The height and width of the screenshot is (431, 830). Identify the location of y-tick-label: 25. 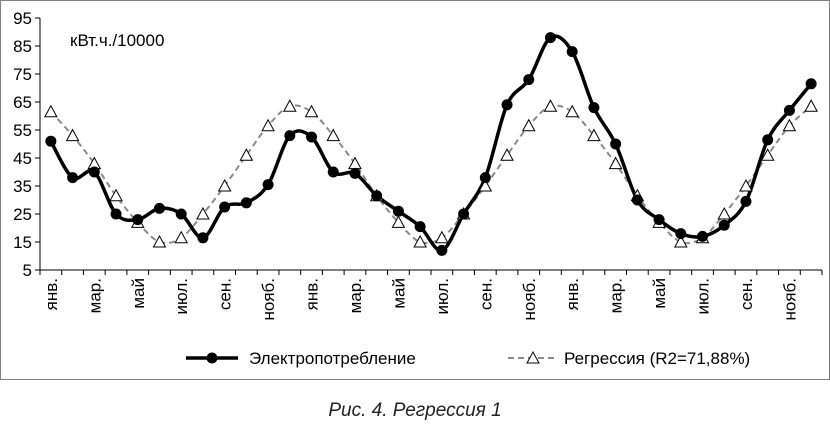
(22, 214).